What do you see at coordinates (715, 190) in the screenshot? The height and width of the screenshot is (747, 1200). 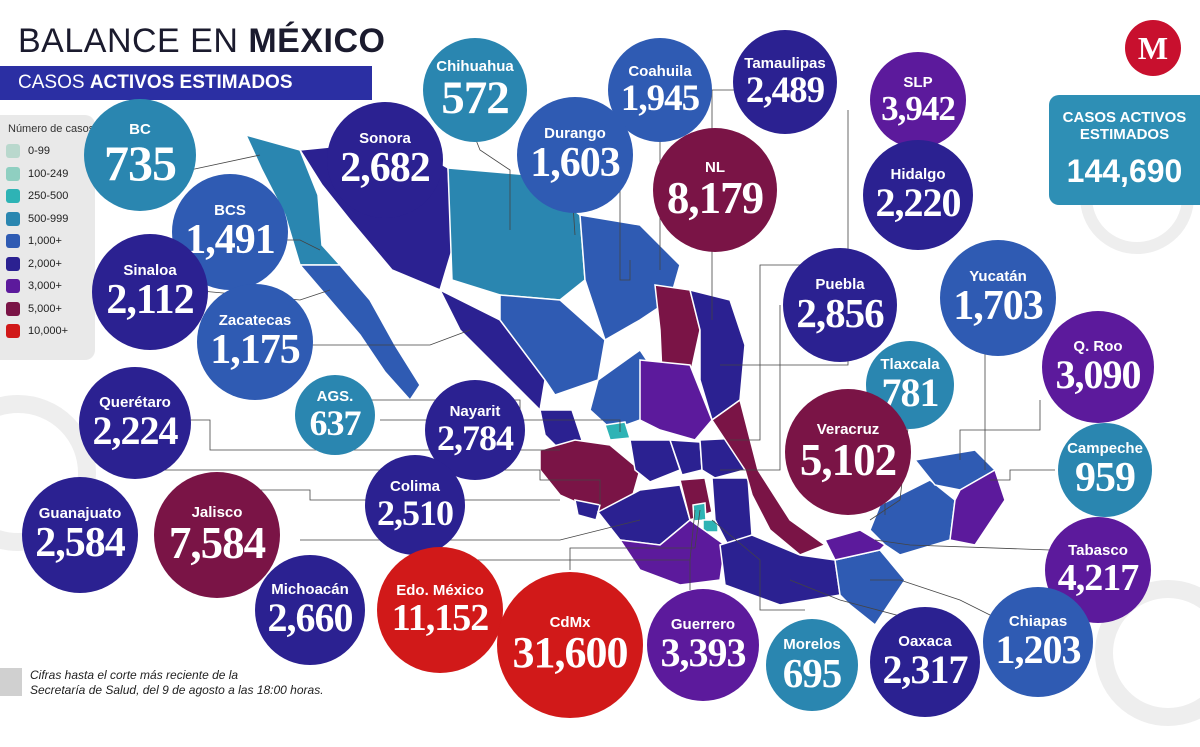 I see `state-bubble: NL 8,179` at bounding box center [715, 190].